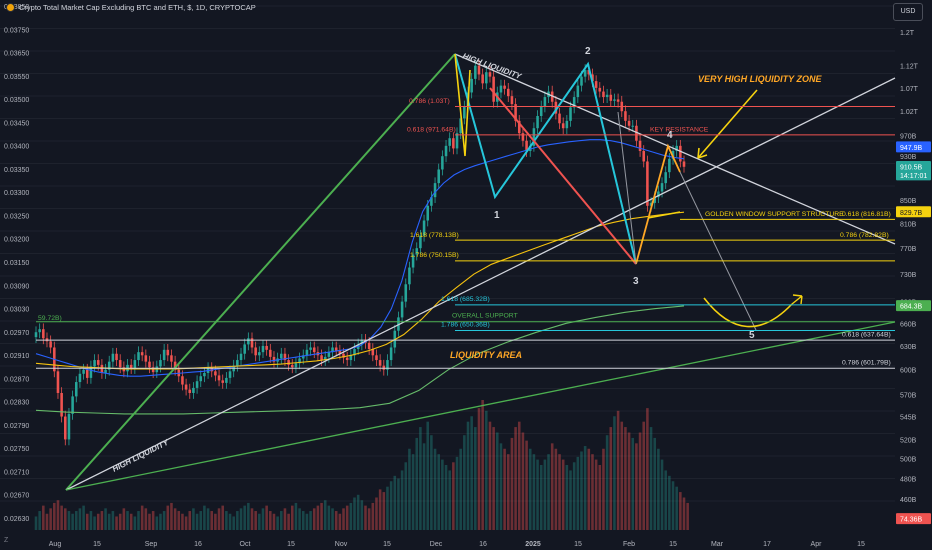 The width and height of the screenshot is (932, 550). I want to click on right-axis-tick: 600B, so click(908, 371).